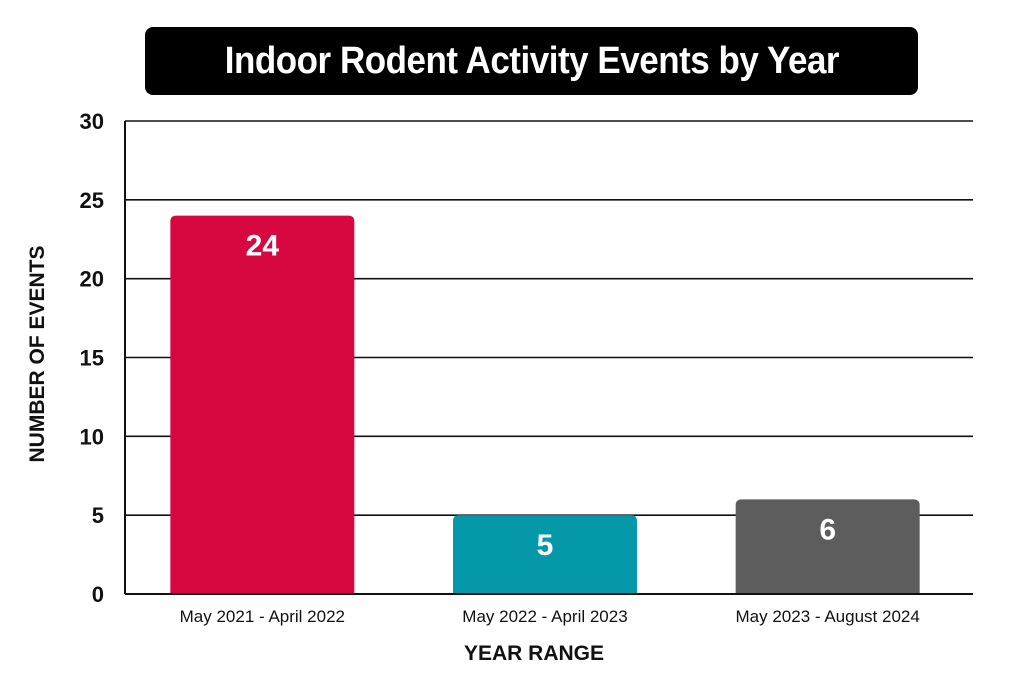  What do you see at coordinates (263, 246) in the screenshot?
I see `data-label: 24` at bounding box center [263, 246].